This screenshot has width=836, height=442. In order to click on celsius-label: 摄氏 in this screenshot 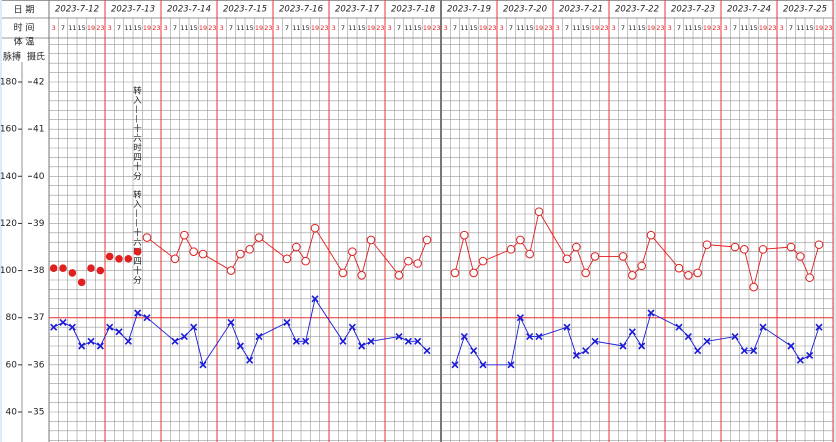, I will do `click(36, 57)`.